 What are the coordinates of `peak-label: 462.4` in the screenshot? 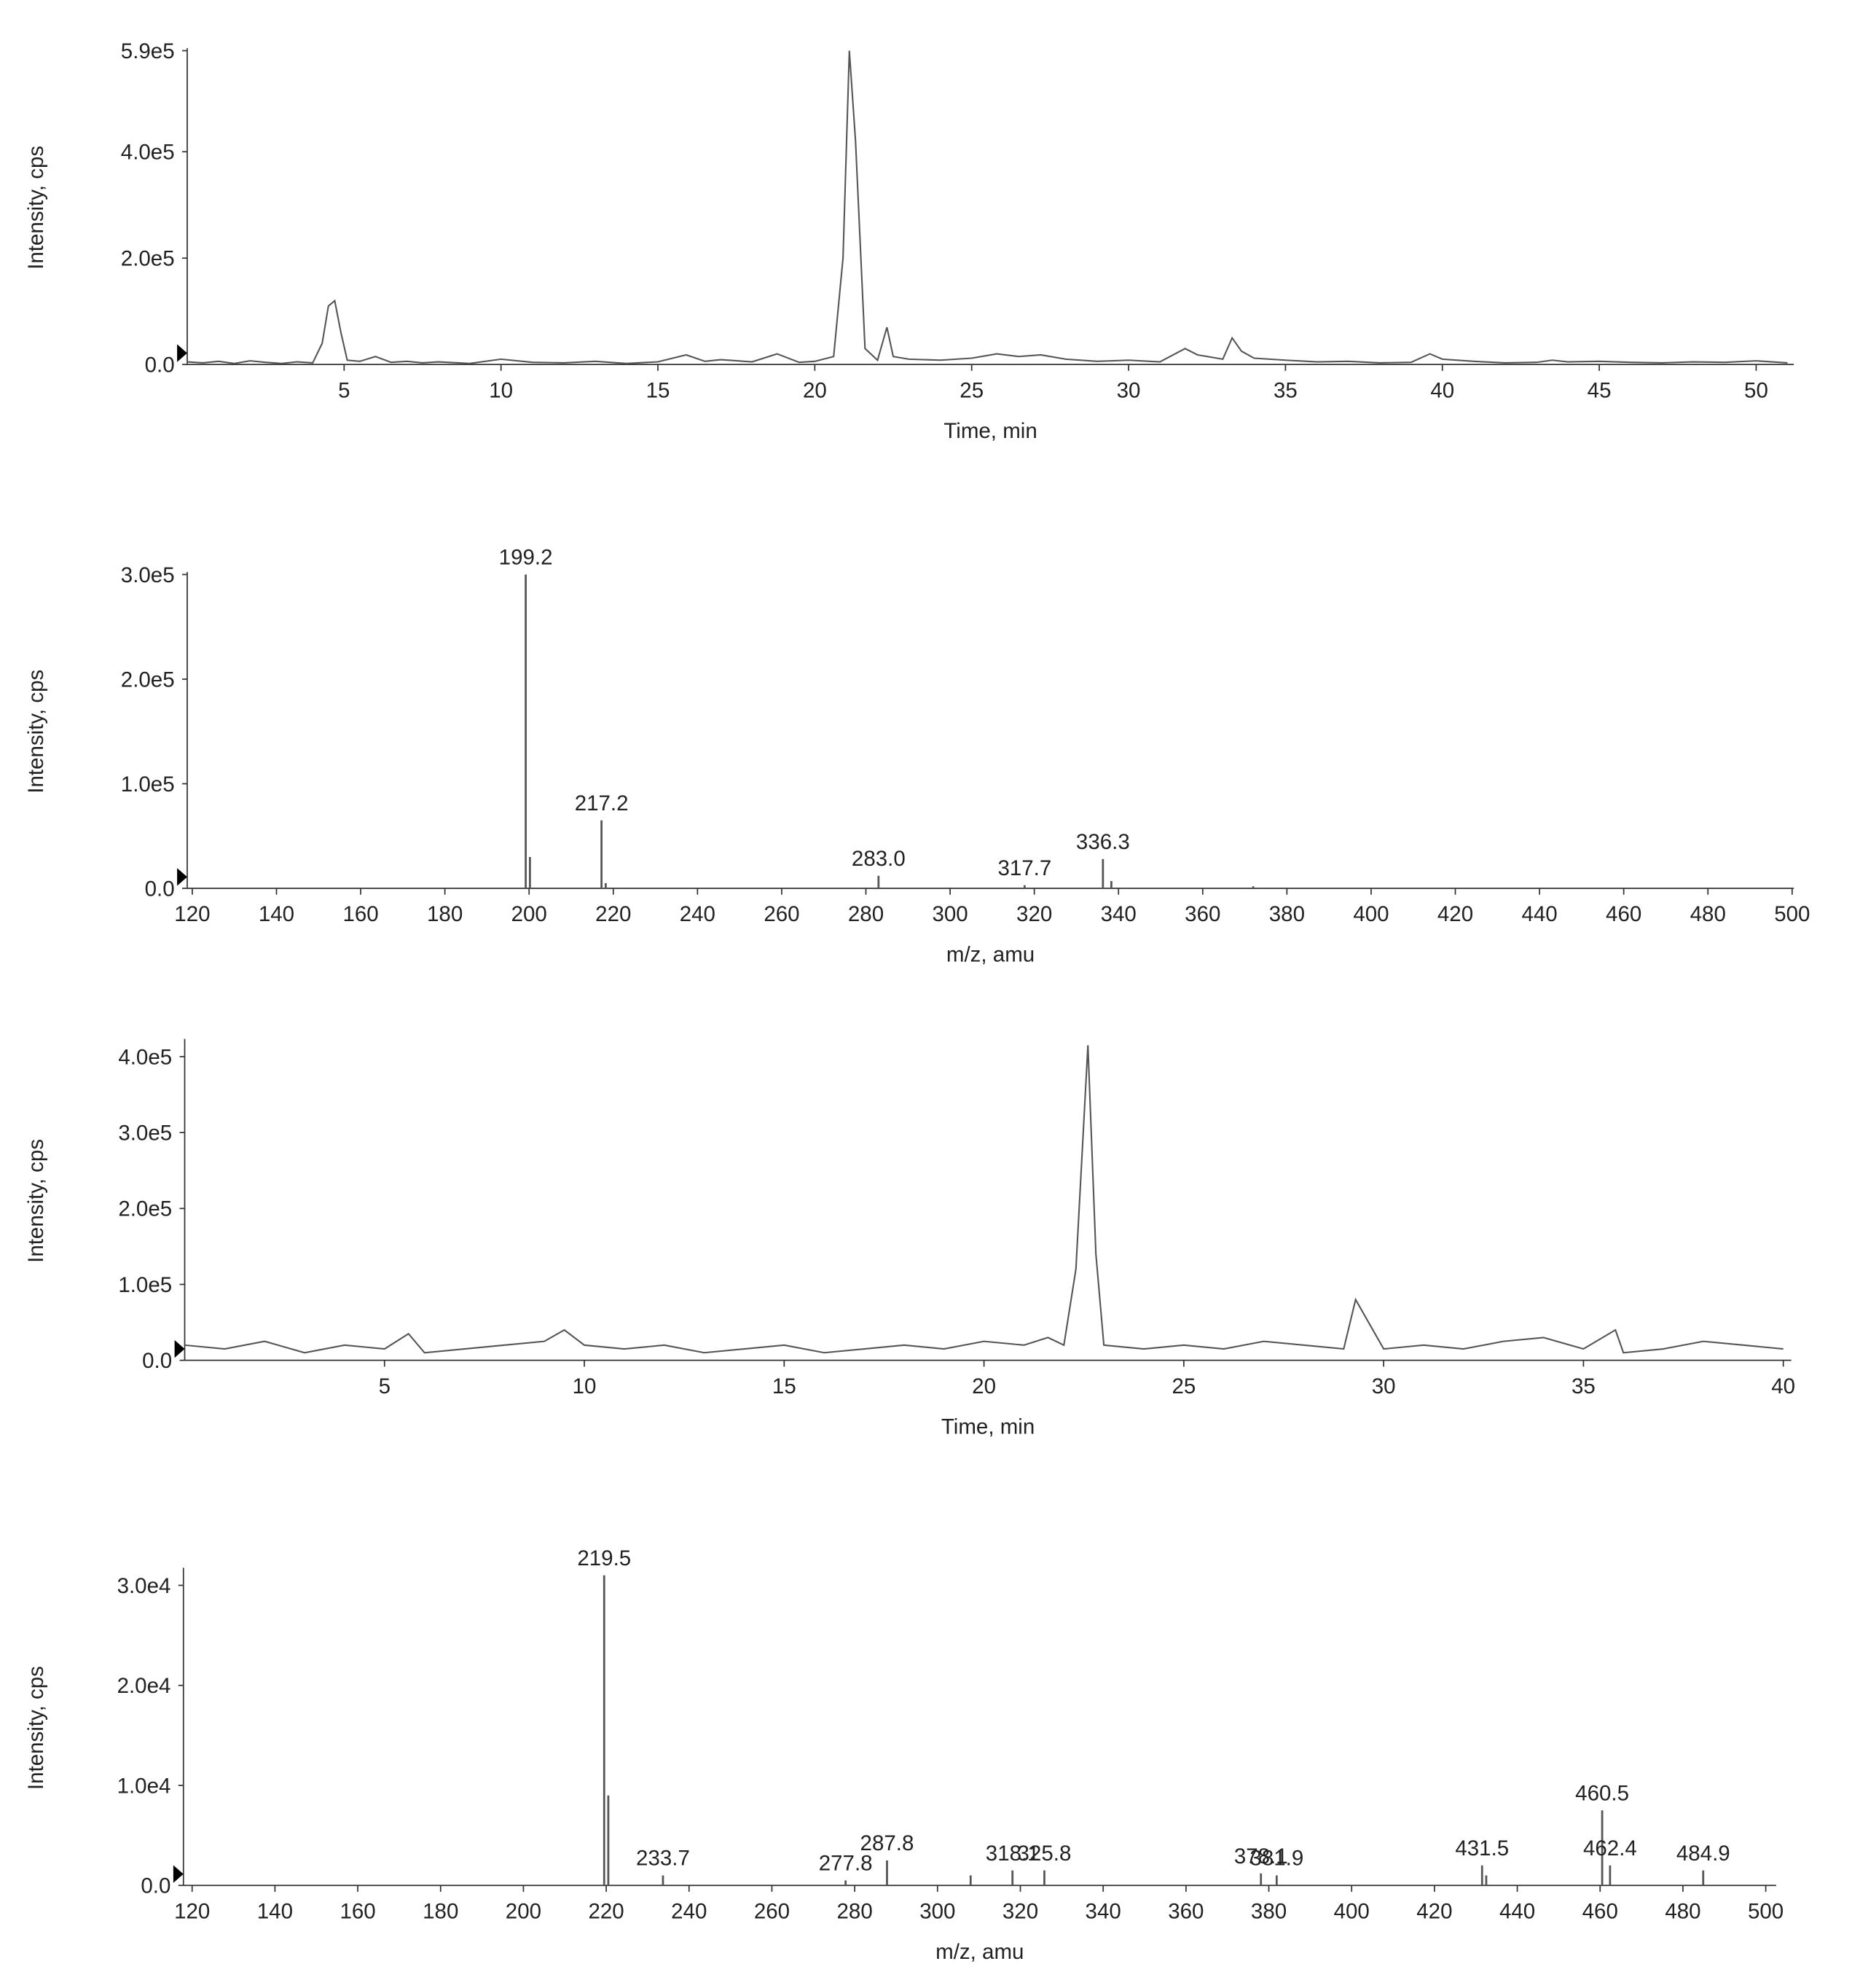 It's located at (1610, 1848).